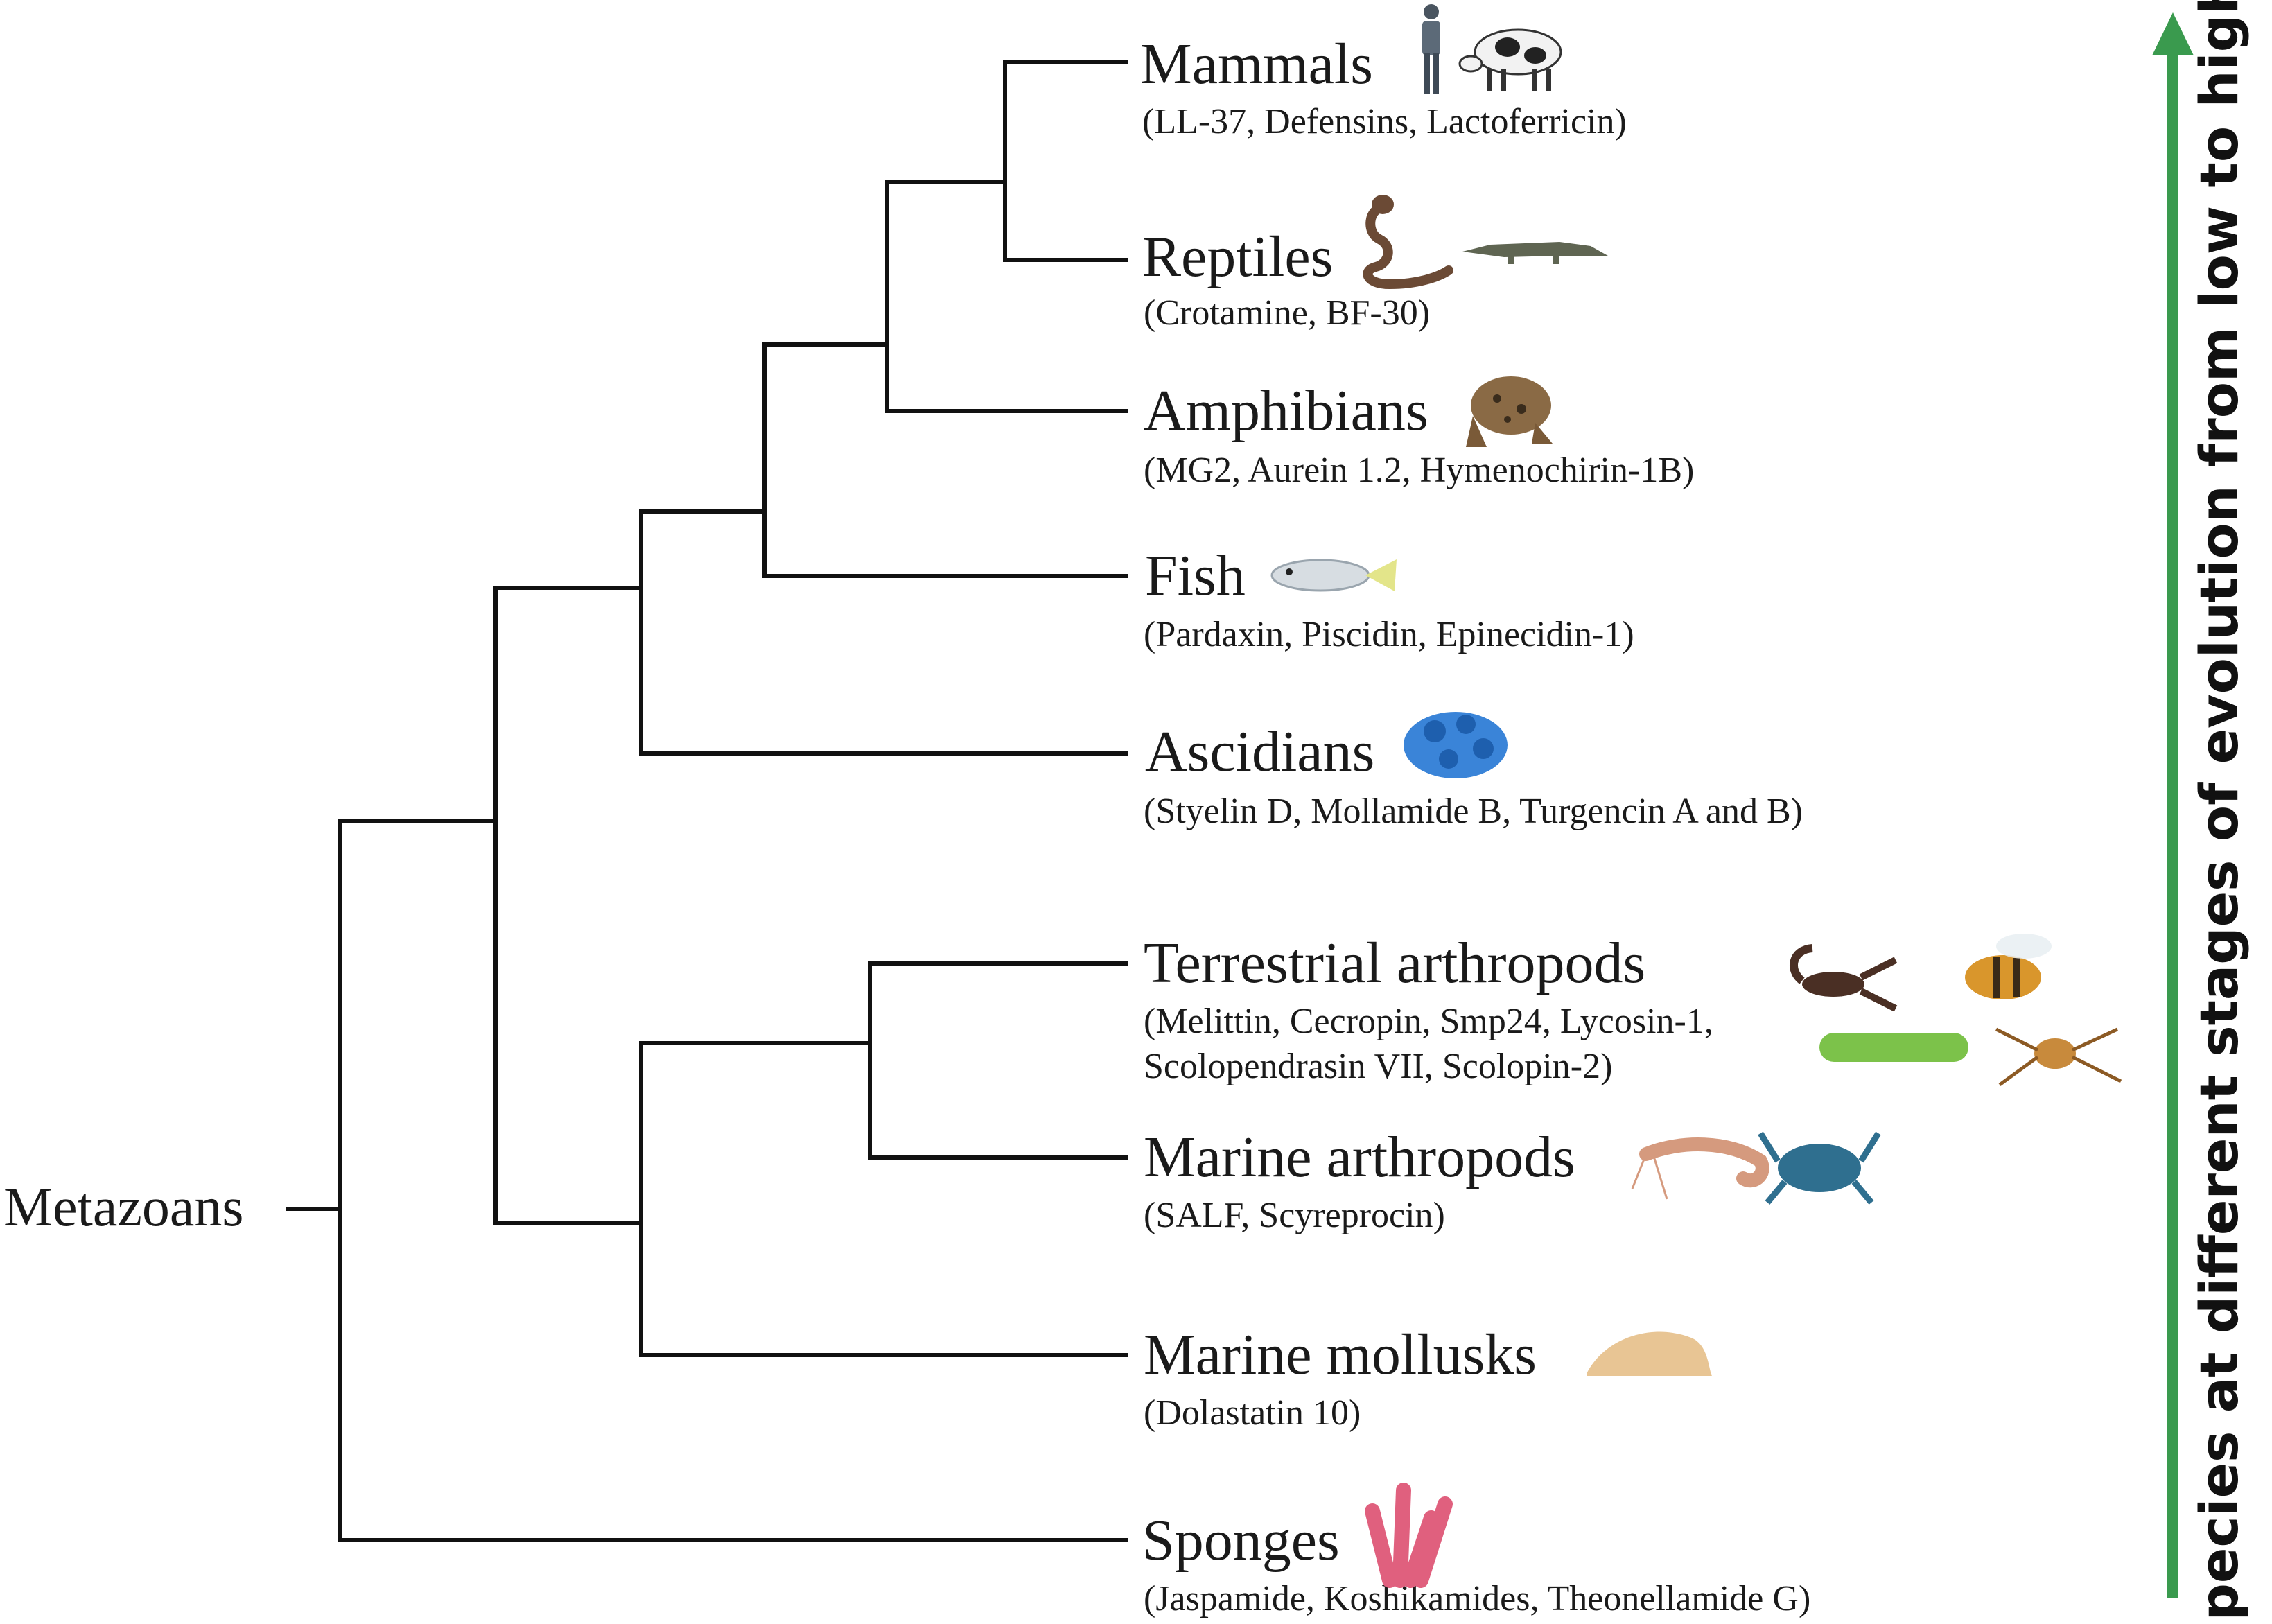 The height and width of the screenshot is (1624, 2272). I want to click on crab-icon, so click(1819, 1168).